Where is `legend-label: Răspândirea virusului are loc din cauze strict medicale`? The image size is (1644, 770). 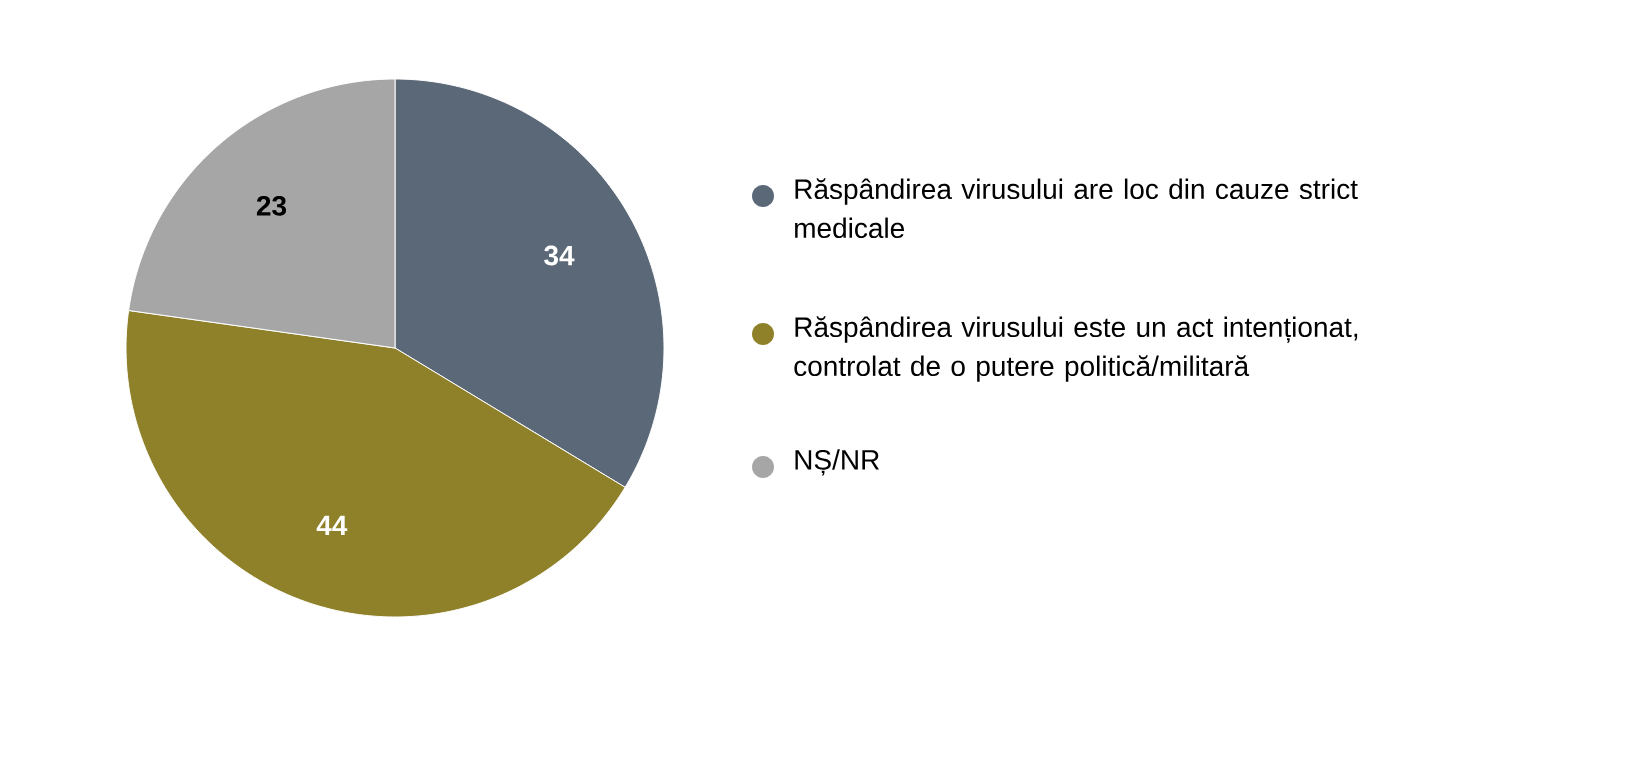
legend-label: Răspândirea virusului are loc din cauze strict medicale is located at coordinates (1076, 208).